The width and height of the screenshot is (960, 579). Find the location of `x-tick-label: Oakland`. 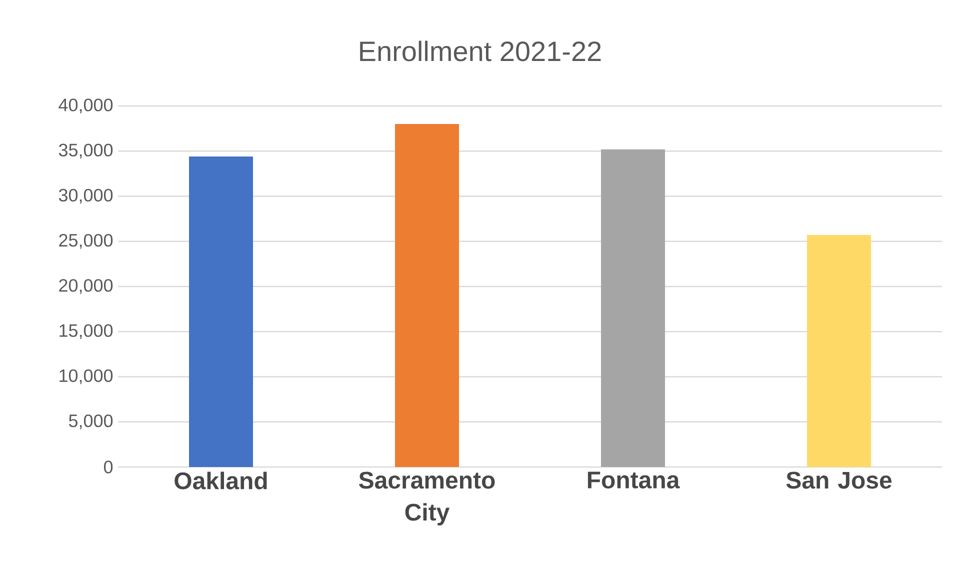

x-tick-label: Oakland is located at coordinates (220, 481).